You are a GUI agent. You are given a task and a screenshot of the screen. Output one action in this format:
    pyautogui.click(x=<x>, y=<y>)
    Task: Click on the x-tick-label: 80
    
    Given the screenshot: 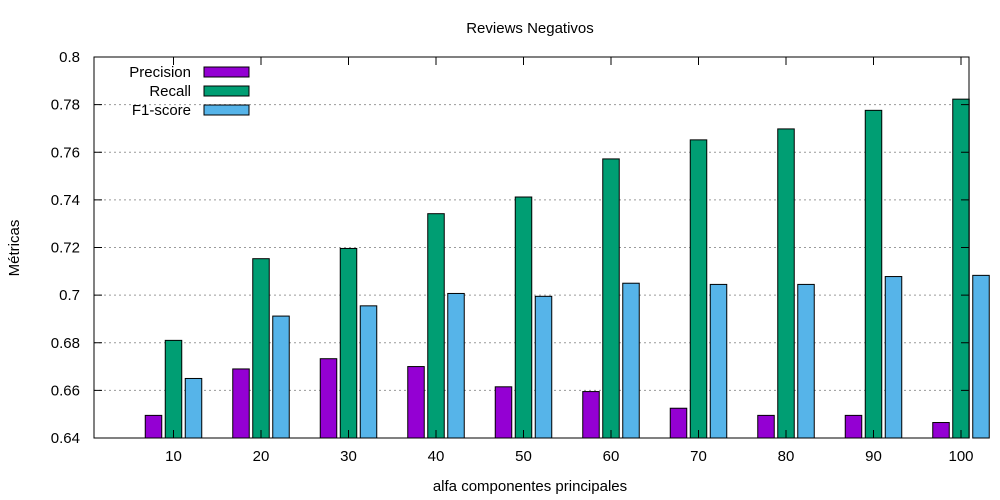 What is the action you would take?
    pyautogui.click(x=786, y=456)
    